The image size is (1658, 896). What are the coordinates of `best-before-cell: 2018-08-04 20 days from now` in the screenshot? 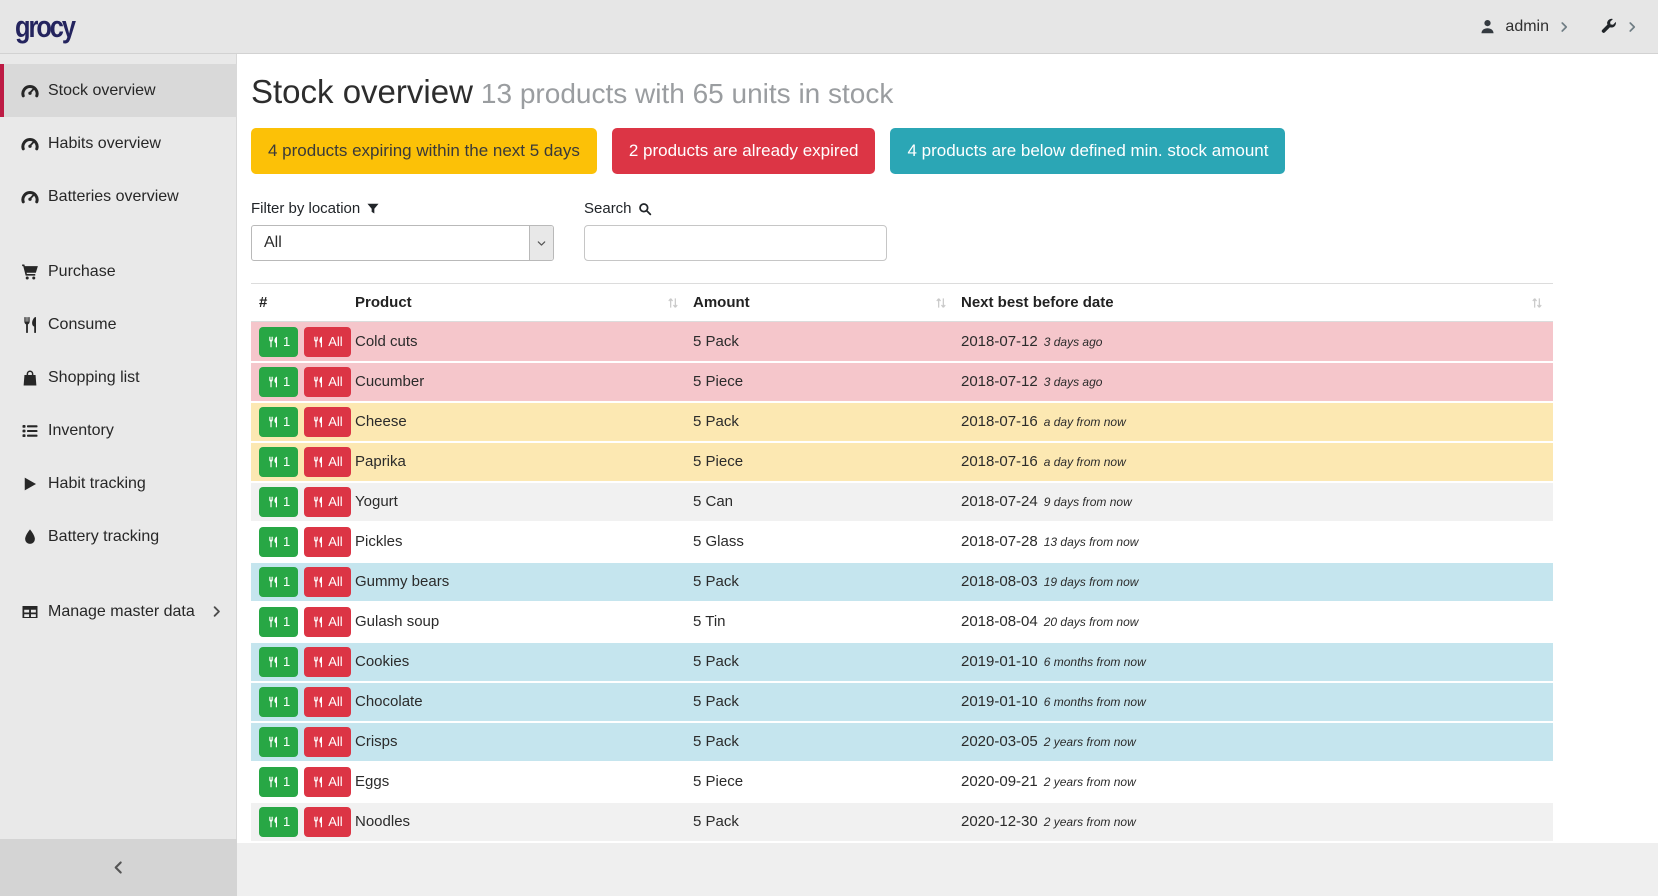 It's located at (1050, 622).